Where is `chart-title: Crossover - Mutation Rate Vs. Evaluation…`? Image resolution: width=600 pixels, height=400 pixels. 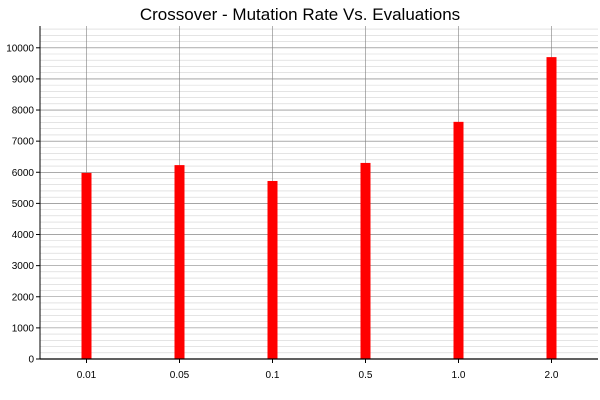 chart-title: Crossover - Mutation Rate Vs. Evaluation… is located at coordinates (300, 14).